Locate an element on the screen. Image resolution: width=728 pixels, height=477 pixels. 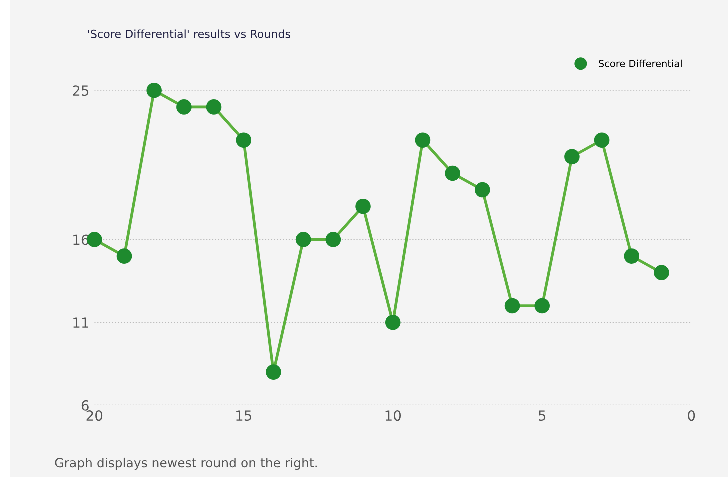
y-tick-label: 25 is located at coordinates (81, 91).